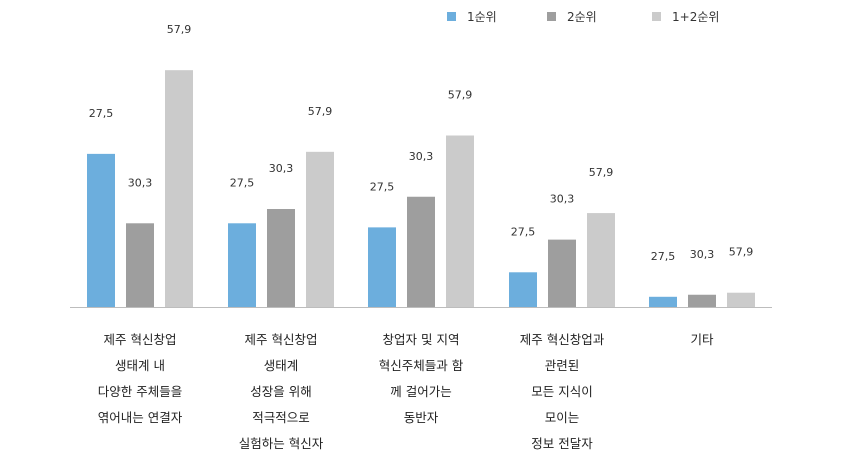  I want to click on category-label-2-line-5: 실험하는 혁신자, so click(281, 443).